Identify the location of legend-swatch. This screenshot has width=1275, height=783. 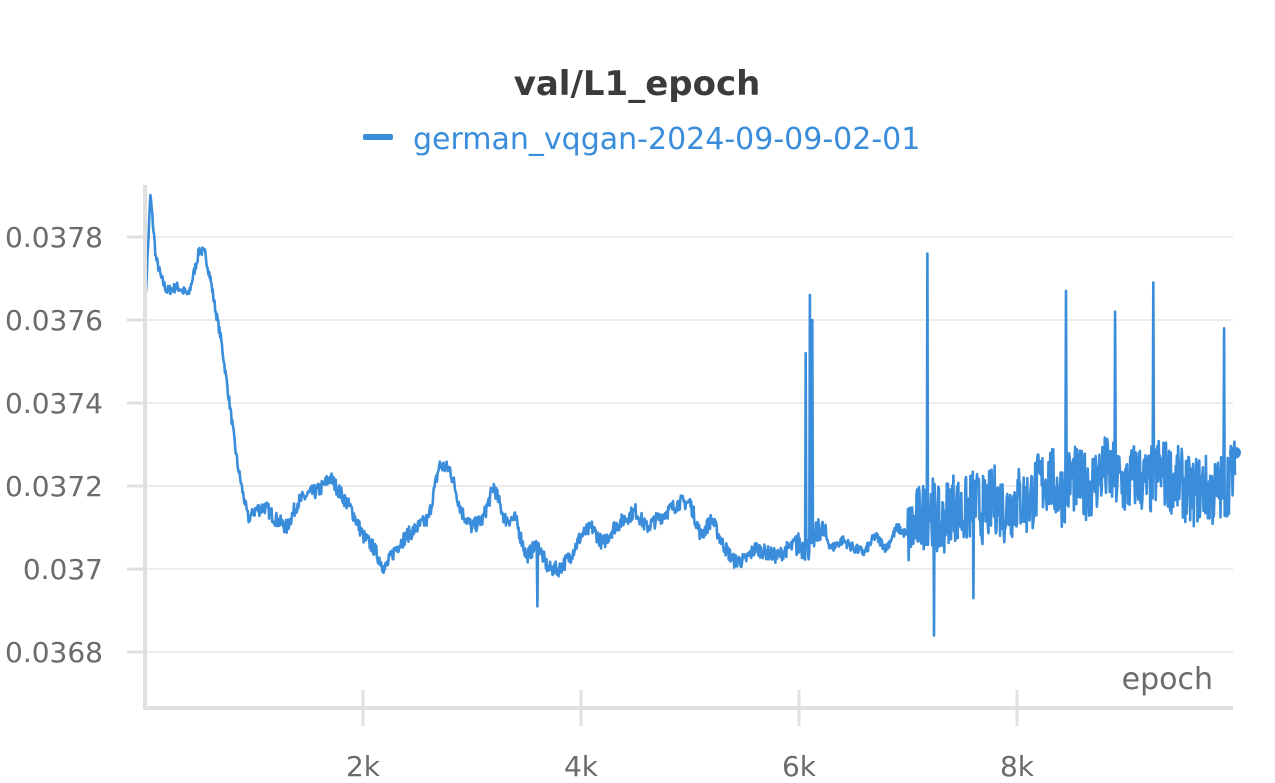
(378, 137).